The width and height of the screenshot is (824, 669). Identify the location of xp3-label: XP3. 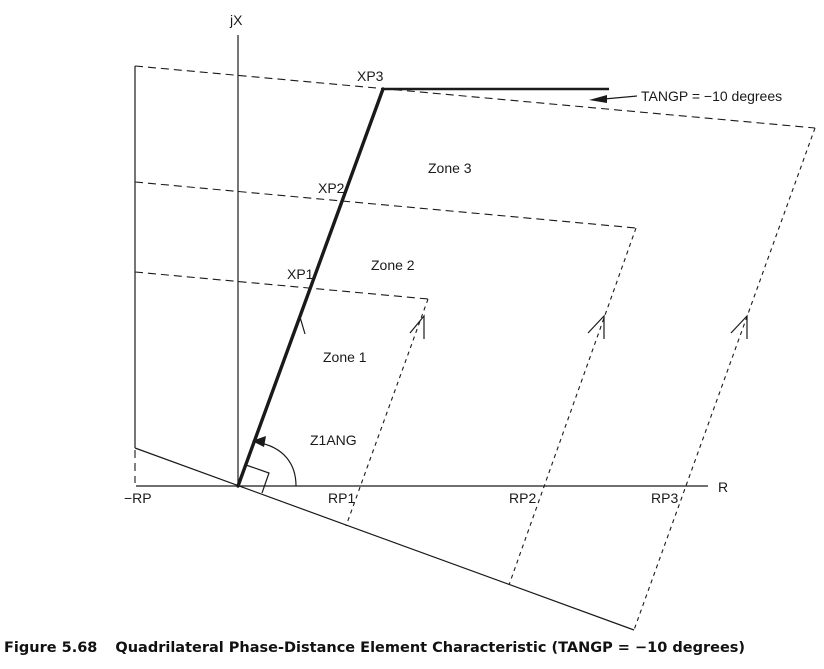
(370, 76).